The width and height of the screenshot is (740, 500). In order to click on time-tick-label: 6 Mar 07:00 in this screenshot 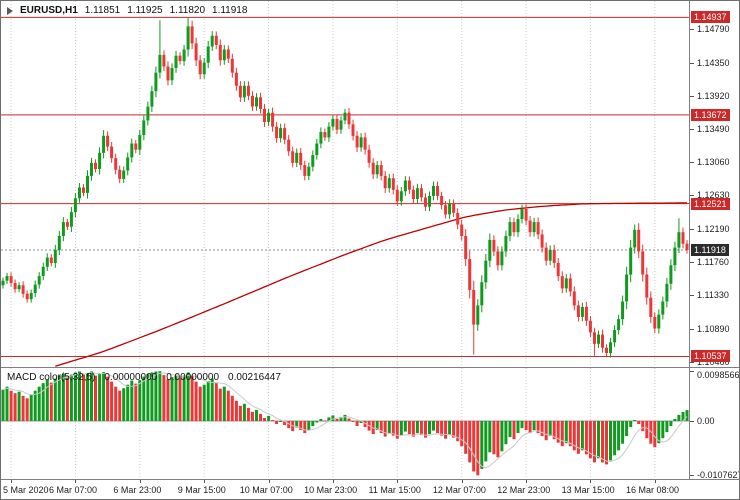, I will do `click(73, 490)`.